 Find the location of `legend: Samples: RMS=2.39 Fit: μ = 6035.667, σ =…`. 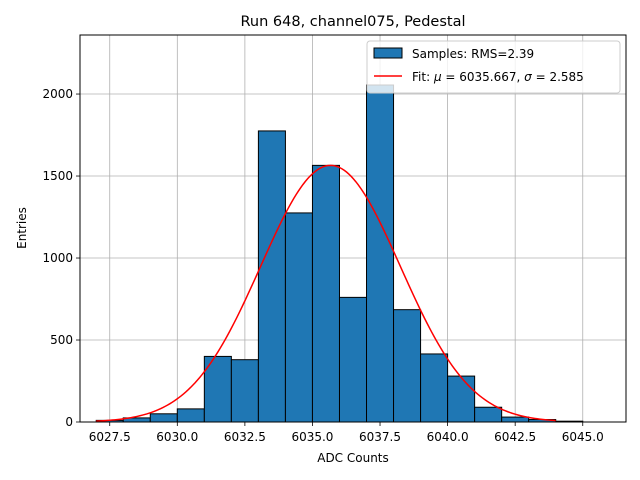

legend: Samples: RMS=2.39 Fit: μ = 6035.667, σ =… is located at coordinates (493, 67).